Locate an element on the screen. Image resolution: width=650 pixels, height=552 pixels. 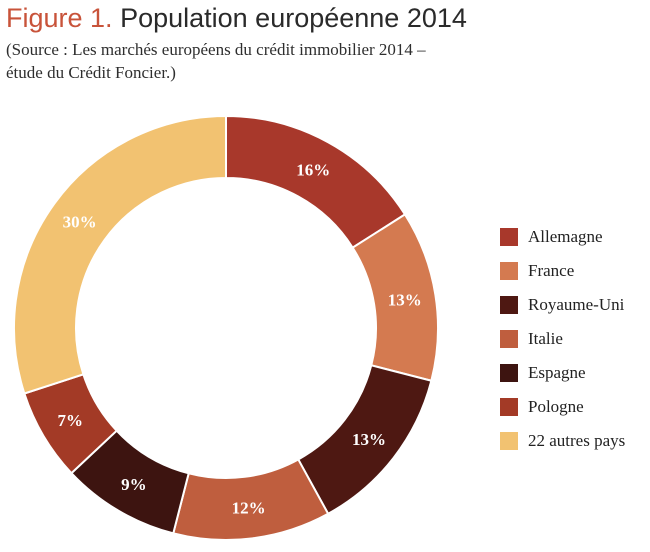
slice-label-0: 16% is located at coordinates (313, 169).